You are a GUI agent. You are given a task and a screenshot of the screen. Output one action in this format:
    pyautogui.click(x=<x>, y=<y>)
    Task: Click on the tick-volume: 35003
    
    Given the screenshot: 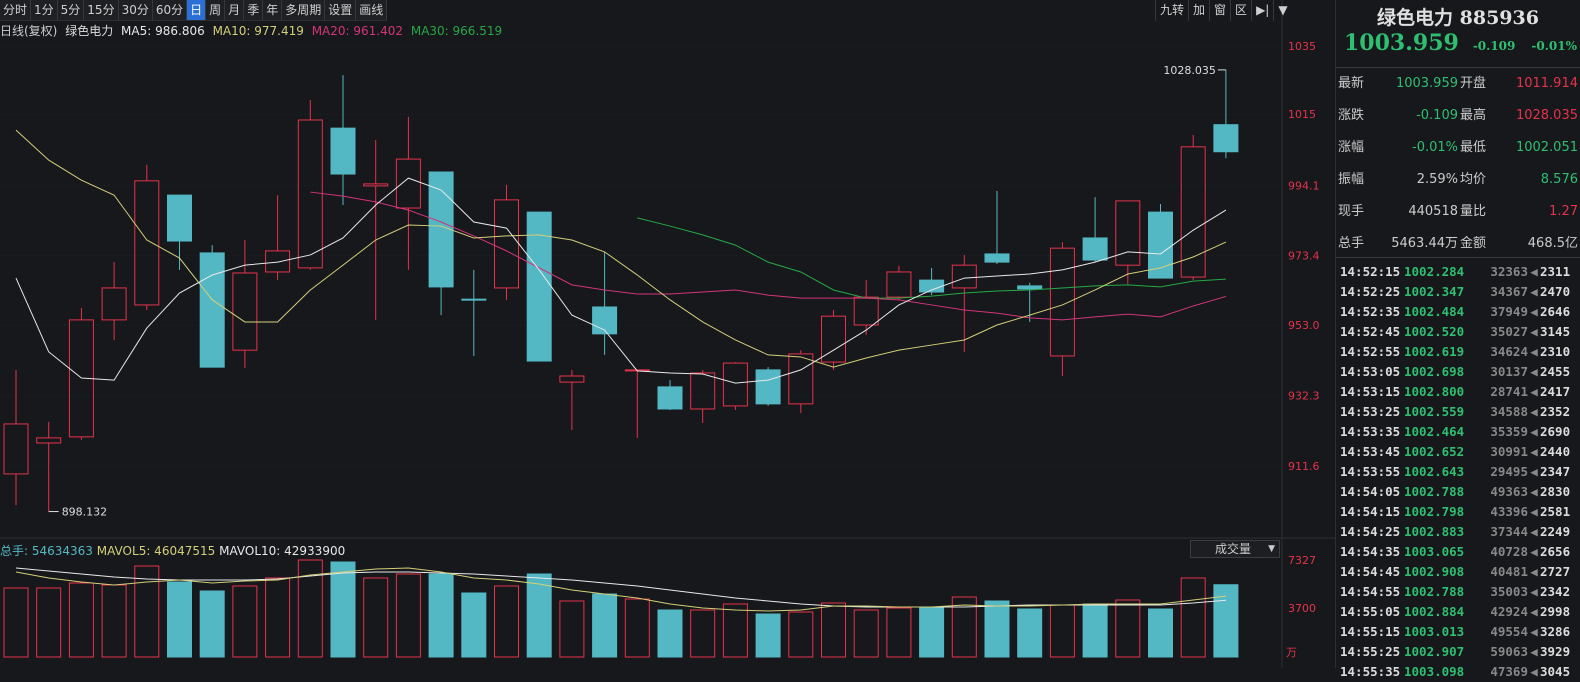 What is the action you would take?
    pyautogui.click(x=1509, y=591)
    